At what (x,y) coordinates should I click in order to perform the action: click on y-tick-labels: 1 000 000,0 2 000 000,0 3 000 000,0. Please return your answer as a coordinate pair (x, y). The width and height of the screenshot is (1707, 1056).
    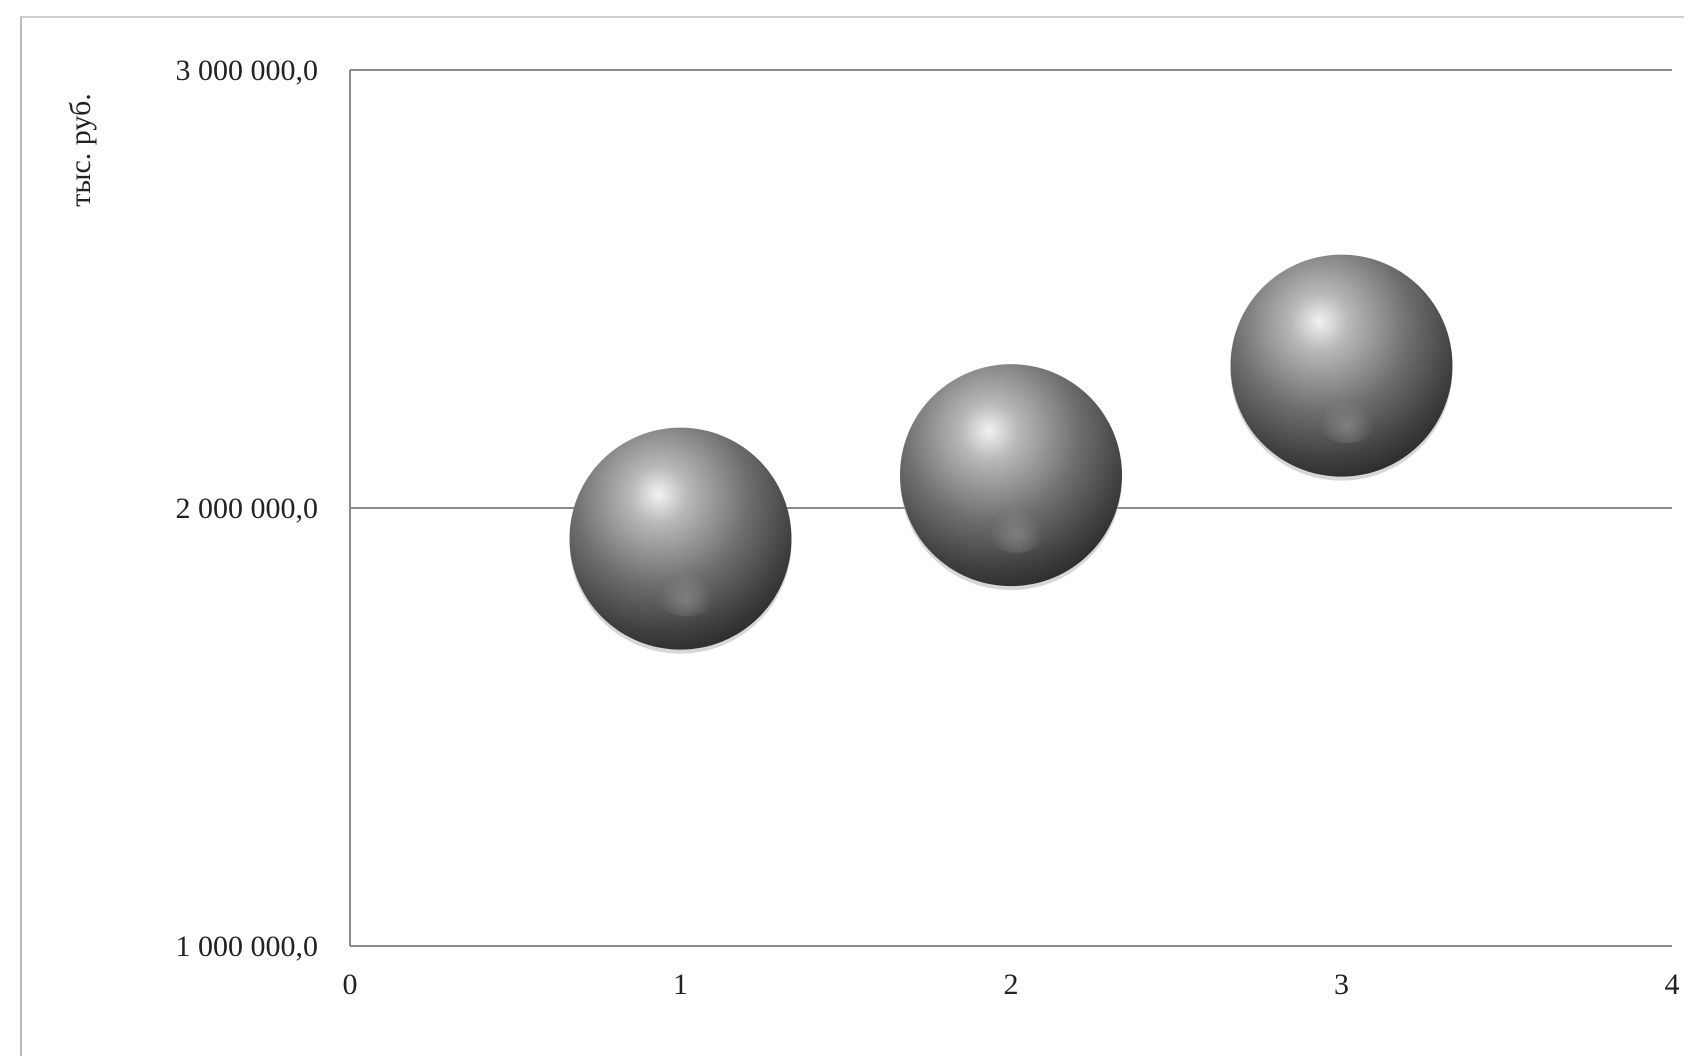
    Looking at the image, I should click on (247, 508).